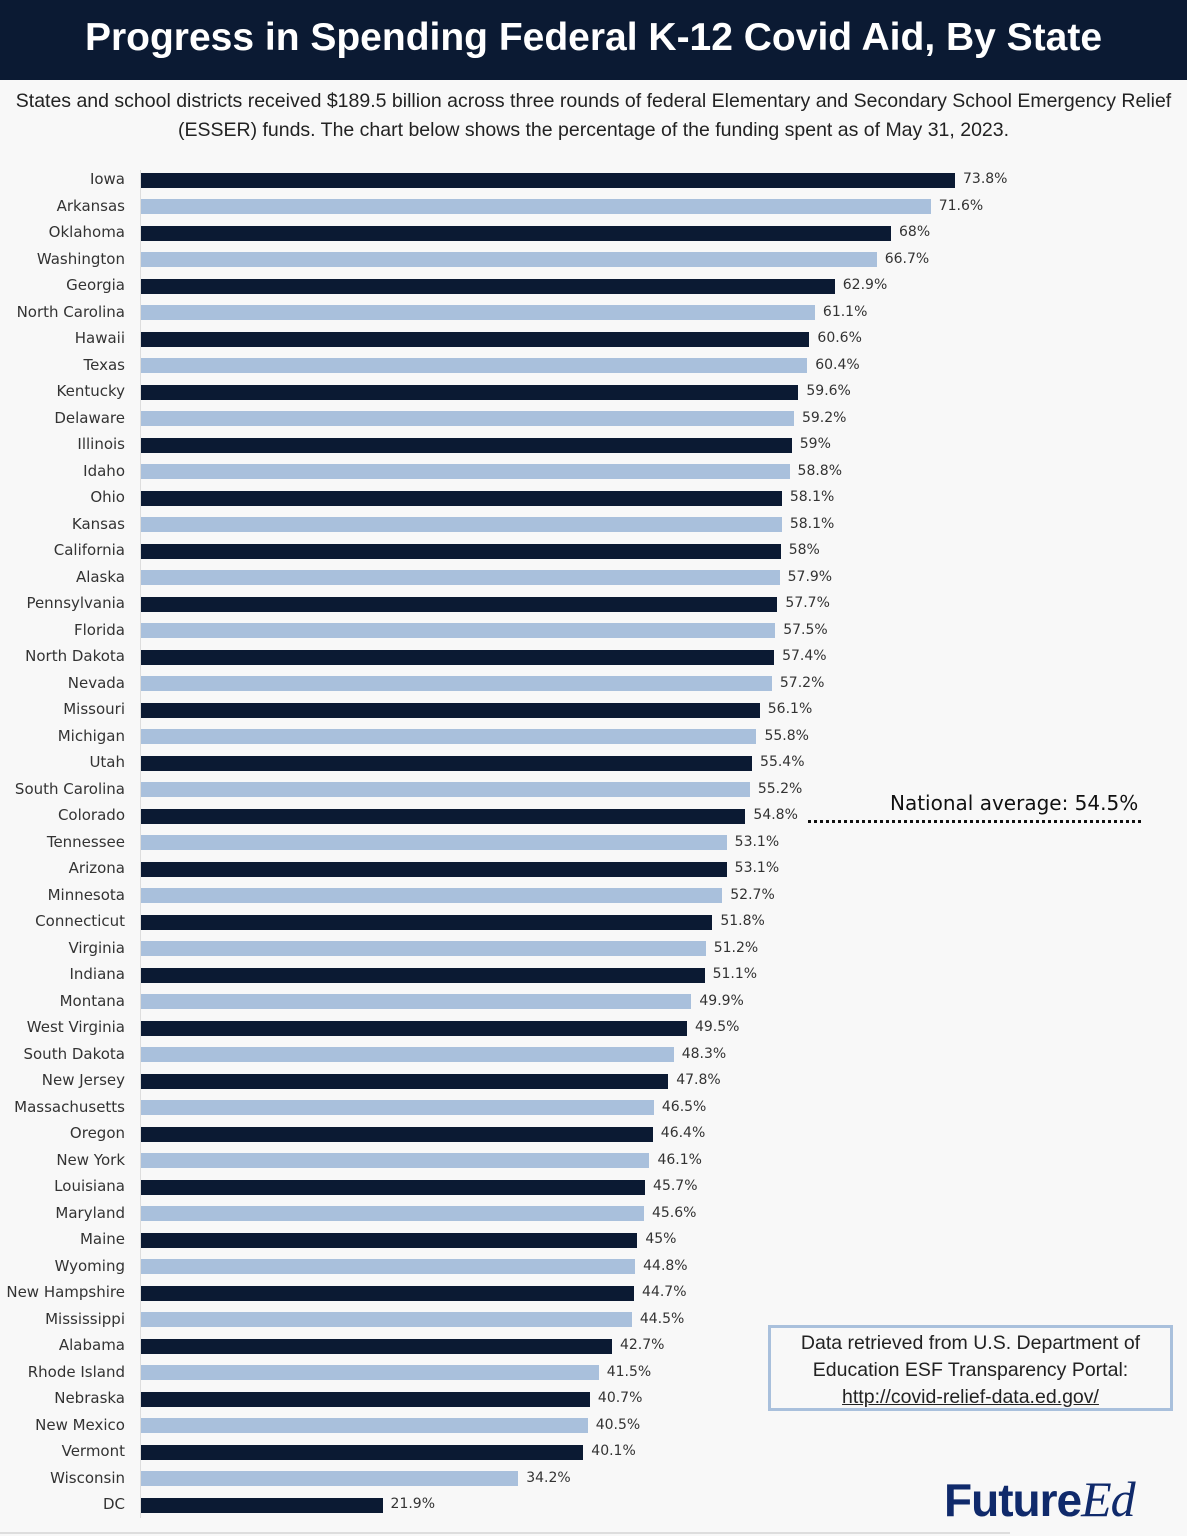 This screenshot has height=1536, width=1187. I want to click on value-label: 61.1%, so click(845, 311).